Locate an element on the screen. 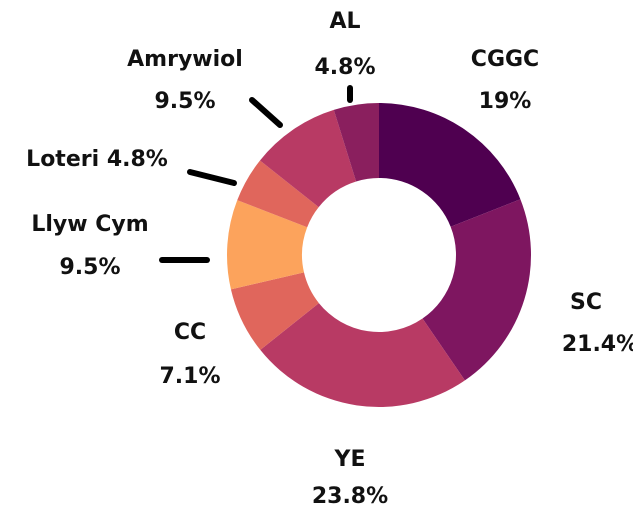 This screenshot has height=513, width=633. category-label: Loteri is located at coordinates (62, 159).